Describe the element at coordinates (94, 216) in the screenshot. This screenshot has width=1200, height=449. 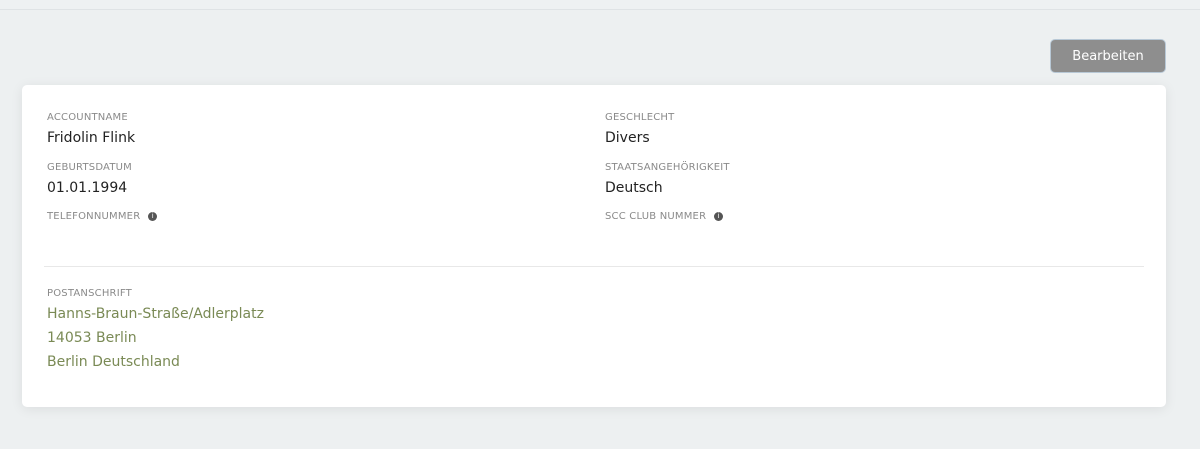
I see `phone-label-text: TELEFONNUMMER` at that location.